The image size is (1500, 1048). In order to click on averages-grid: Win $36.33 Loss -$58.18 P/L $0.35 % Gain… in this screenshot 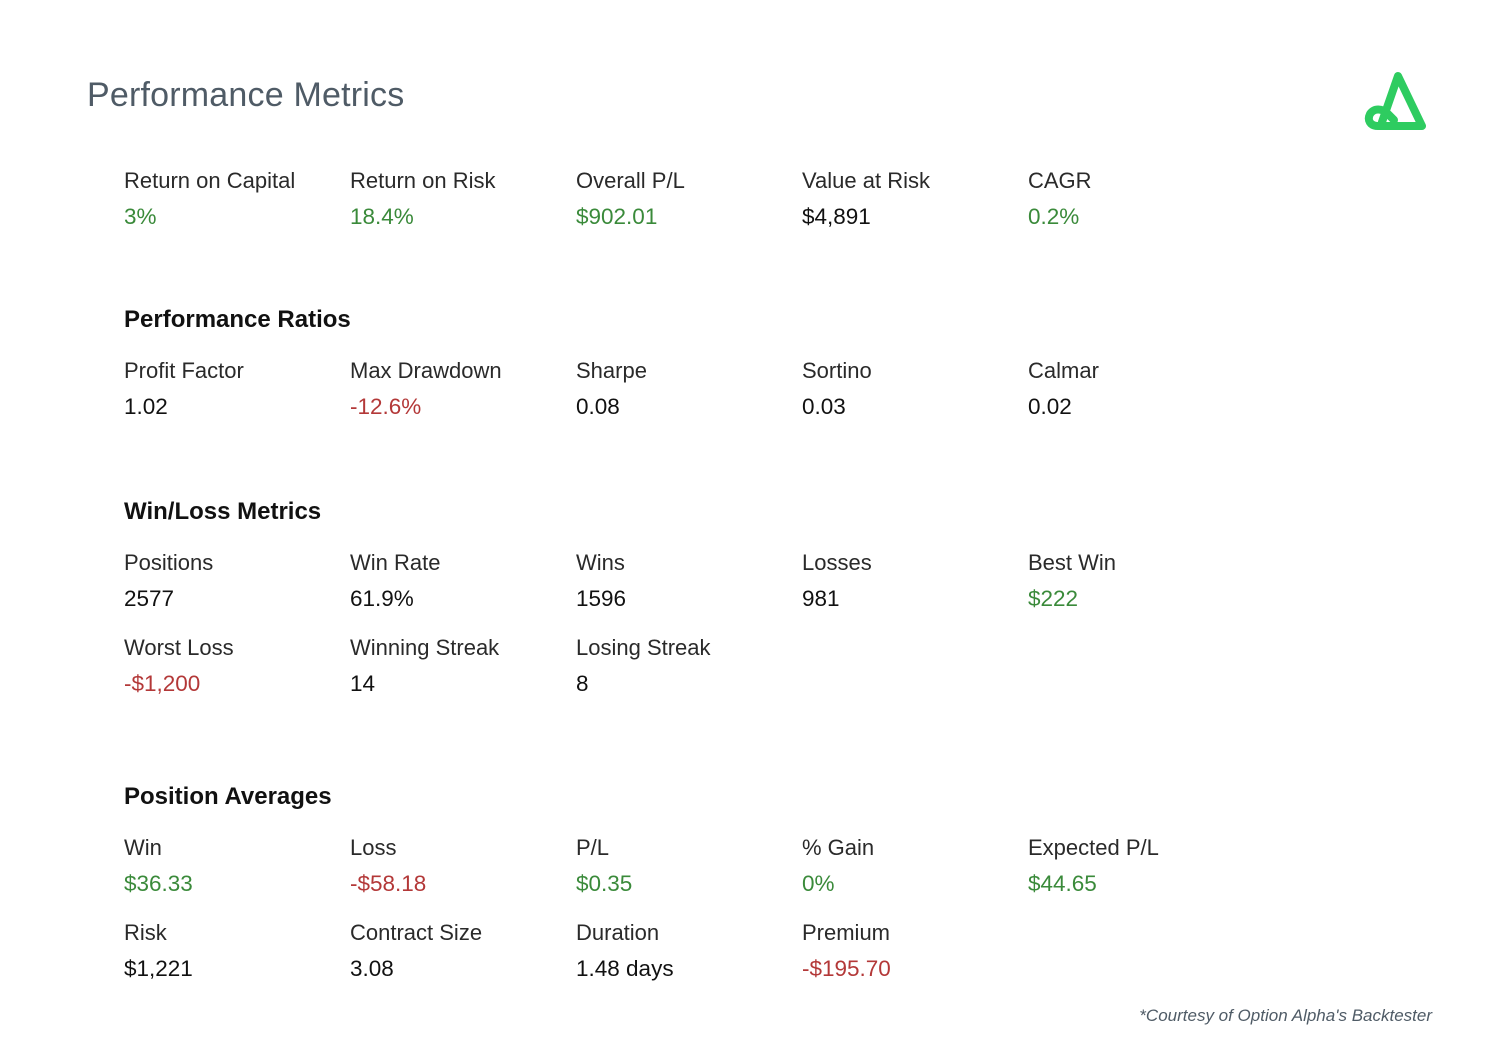, I will do `click(699, 908)`.